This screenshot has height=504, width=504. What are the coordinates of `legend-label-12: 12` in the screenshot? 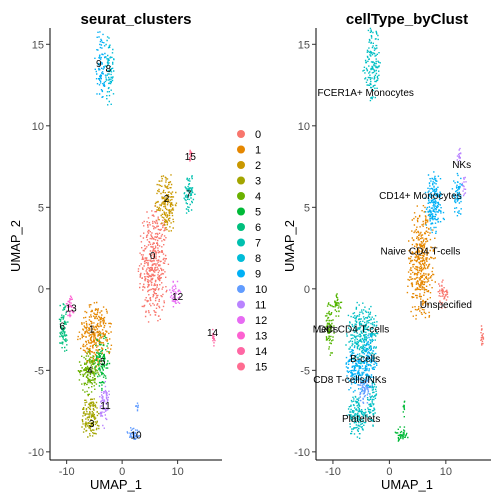 It's located at (261, 321).